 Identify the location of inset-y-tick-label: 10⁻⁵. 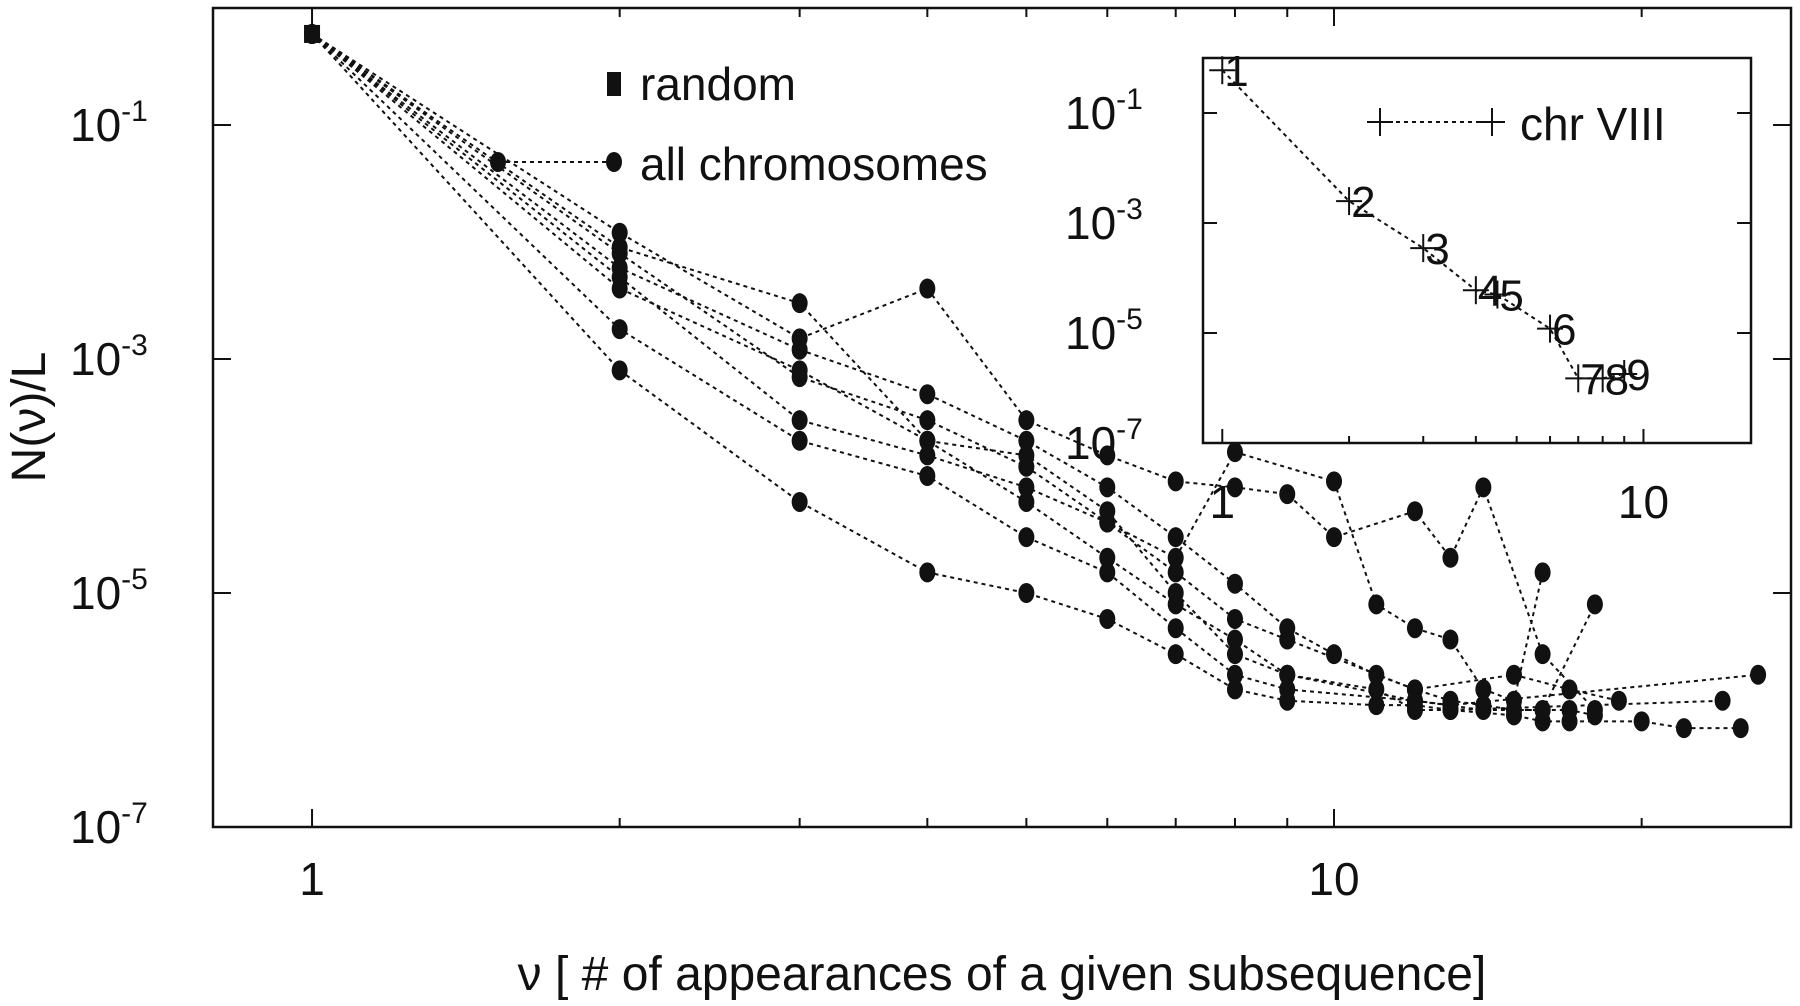
(1104, 331).